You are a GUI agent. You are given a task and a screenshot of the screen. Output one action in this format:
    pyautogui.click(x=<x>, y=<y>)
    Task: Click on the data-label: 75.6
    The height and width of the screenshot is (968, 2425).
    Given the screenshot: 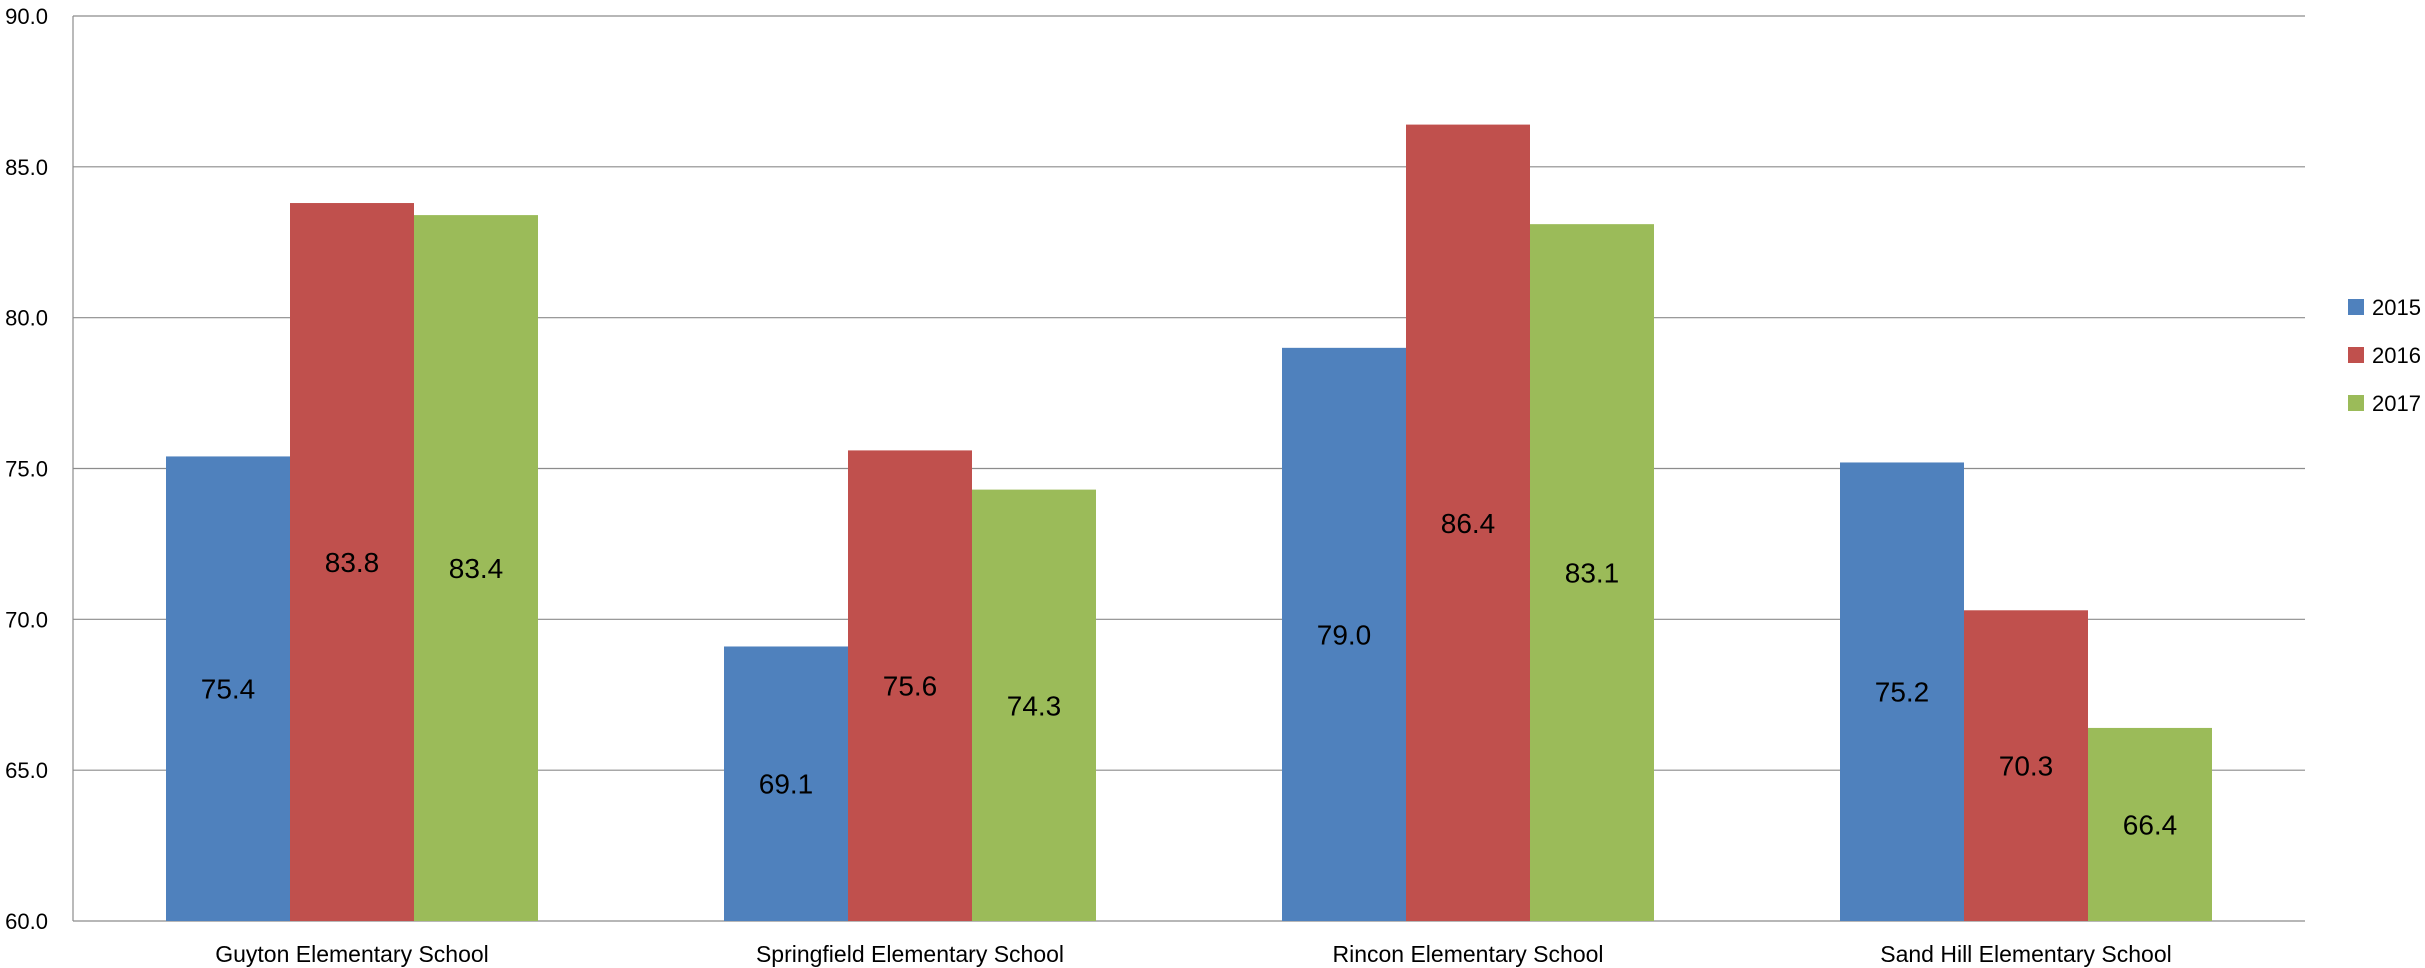 What is the action you would take?
    pyautogui.click(x=910, y=686)
    